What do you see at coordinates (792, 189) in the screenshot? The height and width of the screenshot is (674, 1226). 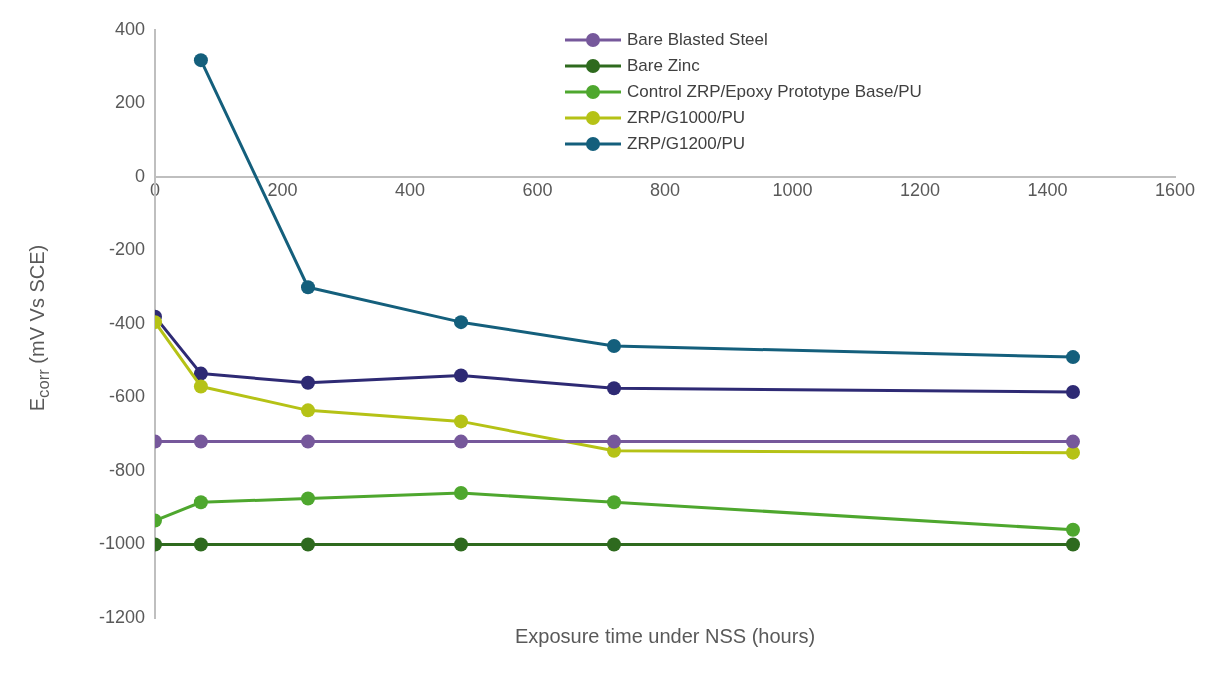 I see `x-tick-label: 1000` at bounding box center [792, 189].